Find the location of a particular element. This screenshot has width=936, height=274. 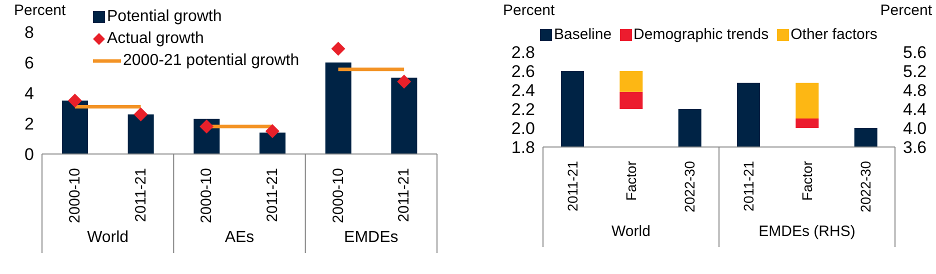

y2-tick-label: 4.4 is located at coordinates (915, 110).